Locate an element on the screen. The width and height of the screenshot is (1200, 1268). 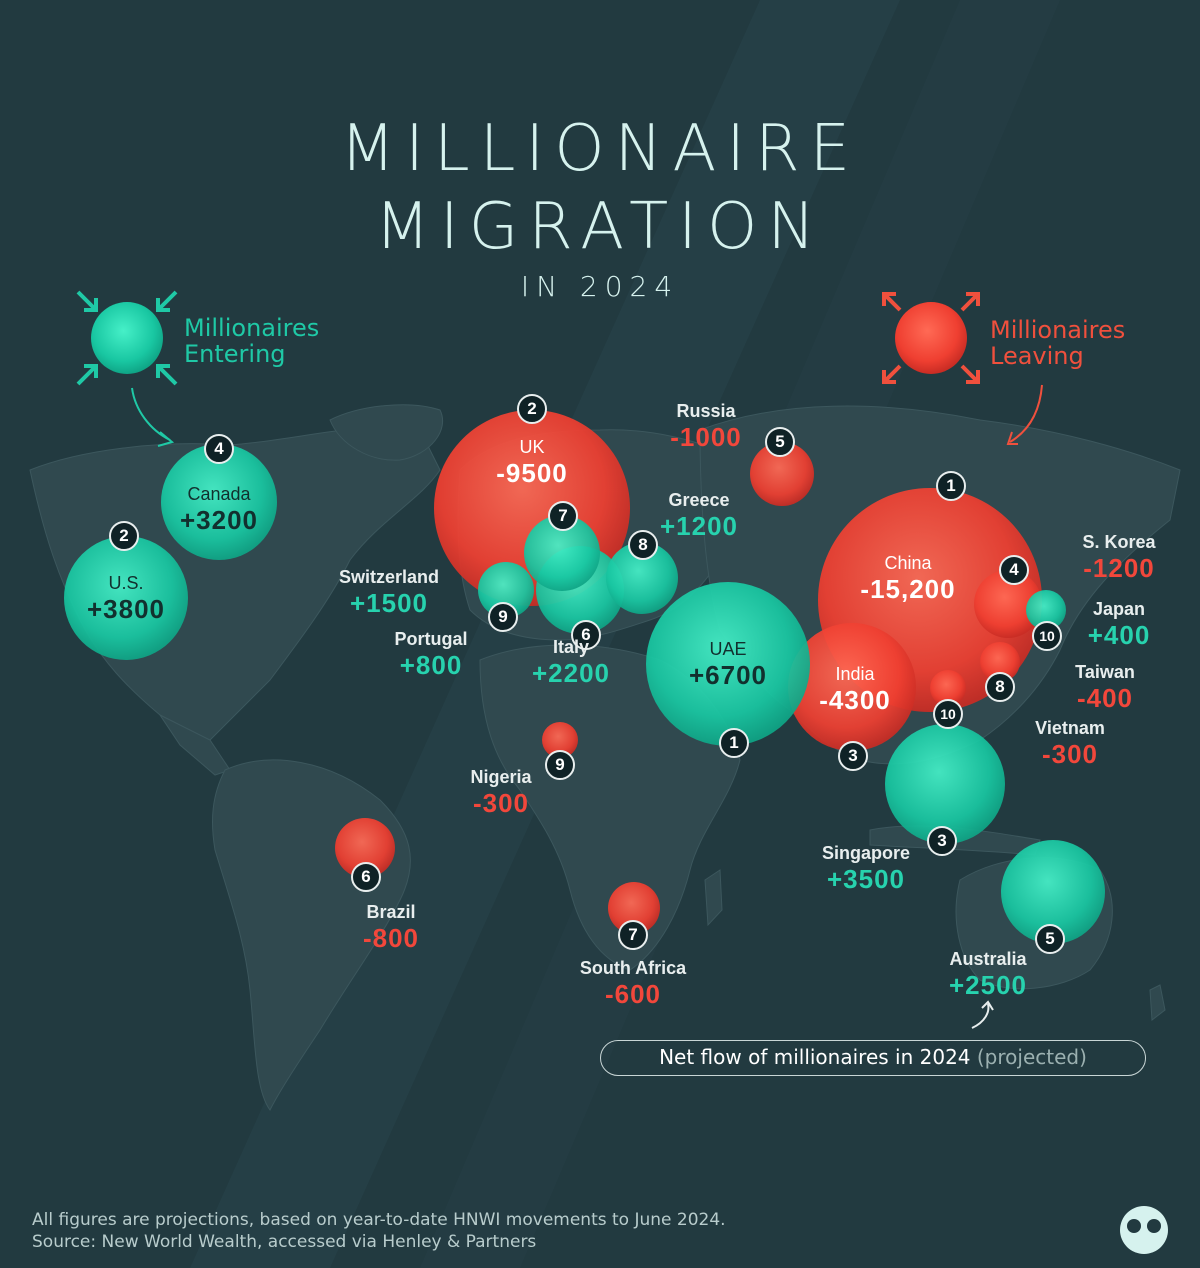
new-zealand-shape is located at coordinates (1157, 1002).